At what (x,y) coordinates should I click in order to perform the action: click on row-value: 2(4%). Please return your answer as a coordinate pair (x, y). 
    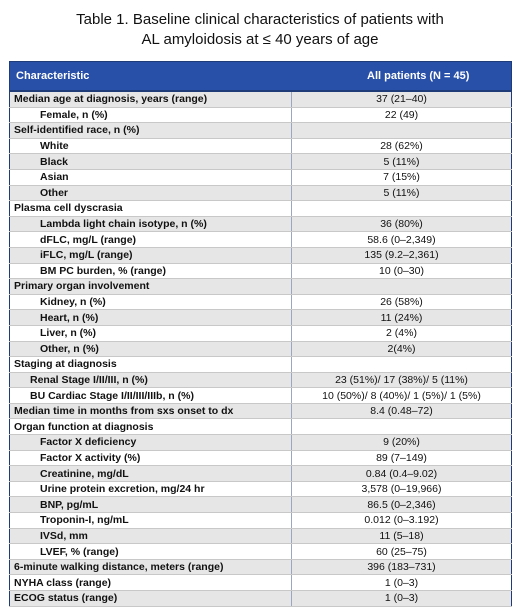
    Looking at the image, I should click on (401, 349).